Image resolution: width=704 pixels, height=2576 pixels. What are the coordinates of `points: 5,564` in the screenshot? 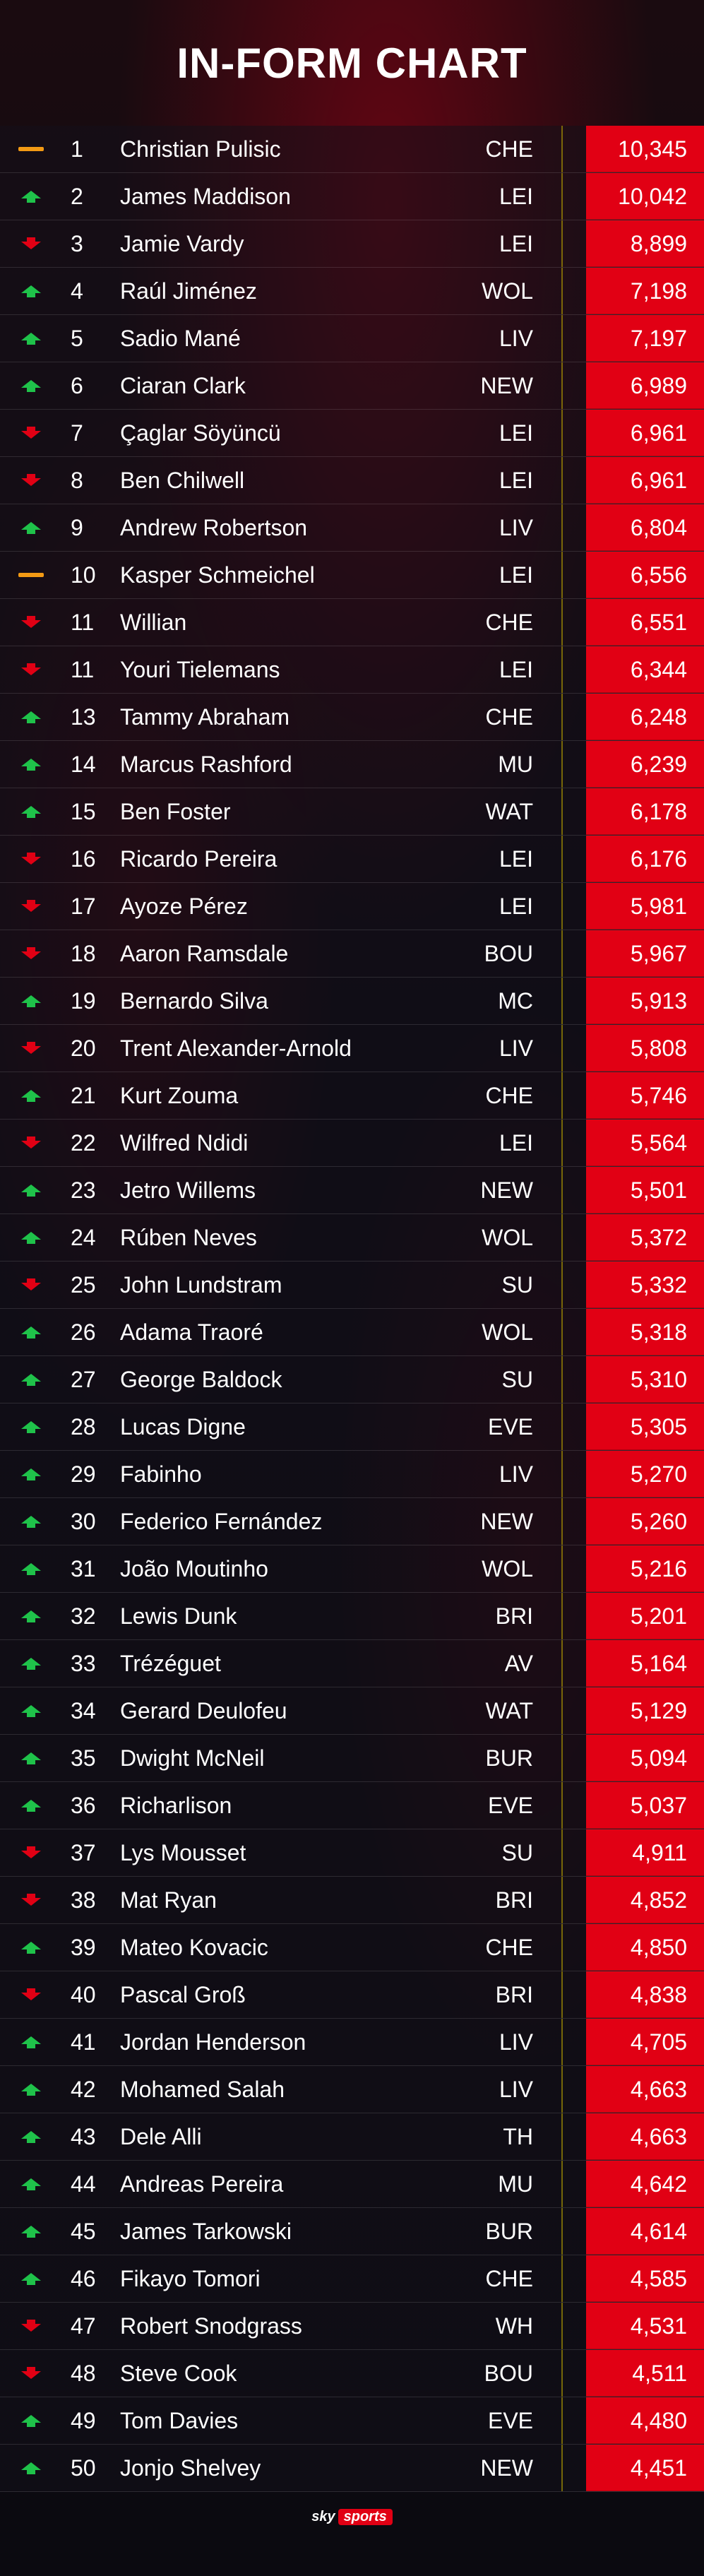 It's located at (645, 1143).